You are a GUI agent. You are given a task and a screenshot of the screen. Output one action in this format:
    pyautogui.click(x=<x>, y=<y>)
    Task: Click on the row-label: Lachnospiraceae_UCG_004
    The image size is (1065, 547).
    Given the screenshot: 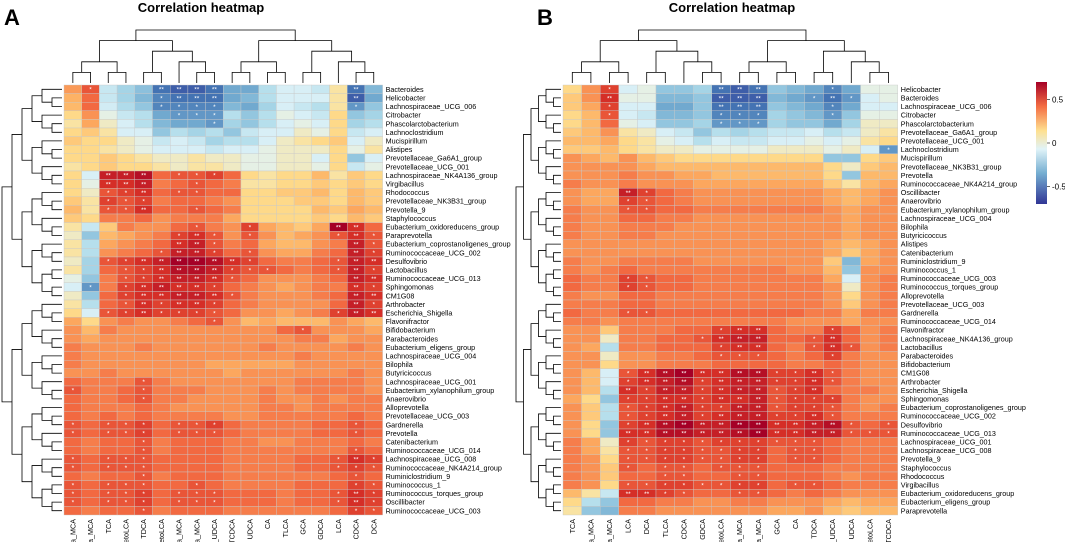 What is the action you would take?
    pyautogui.click(x=431, y=355)
    